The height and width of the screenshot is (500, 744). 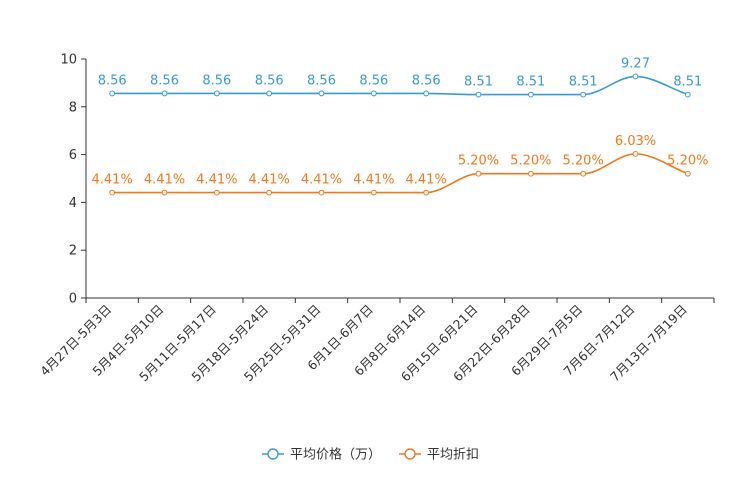 What do you see at coordinates (73, 107) in the screenshot?
I see `y-tick-label: 8` at bounding box center [73, 107].